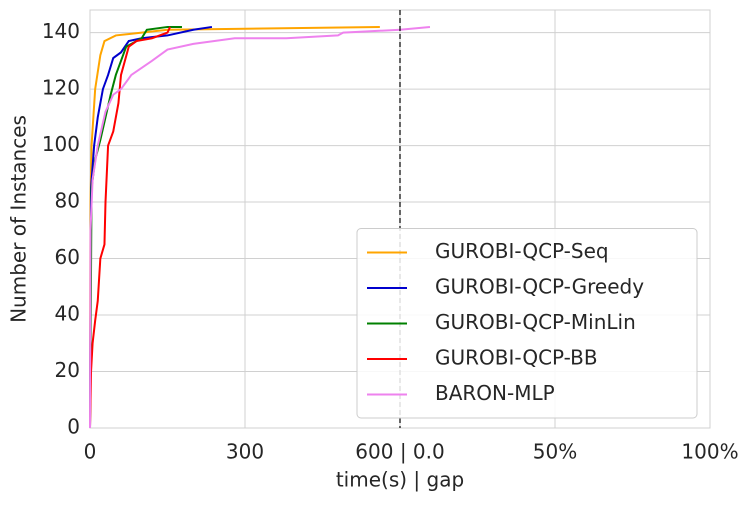 The width and height of the screenshot is (750, 508). I want to click on x-tick-label: 50%, so click(555, 452).